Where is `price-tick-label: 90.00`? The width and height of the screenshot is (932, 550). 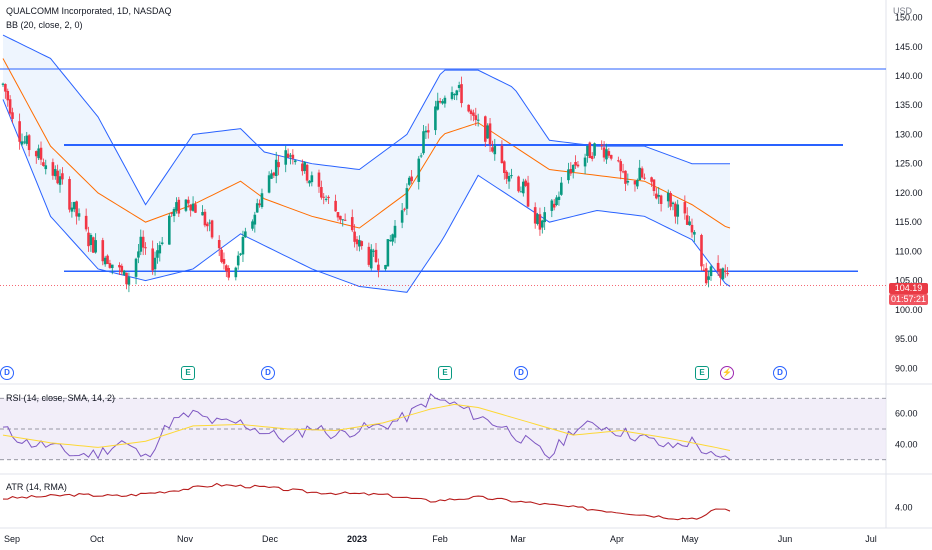 price-tick-label: 90.00 is located at coordinates (906, 368).